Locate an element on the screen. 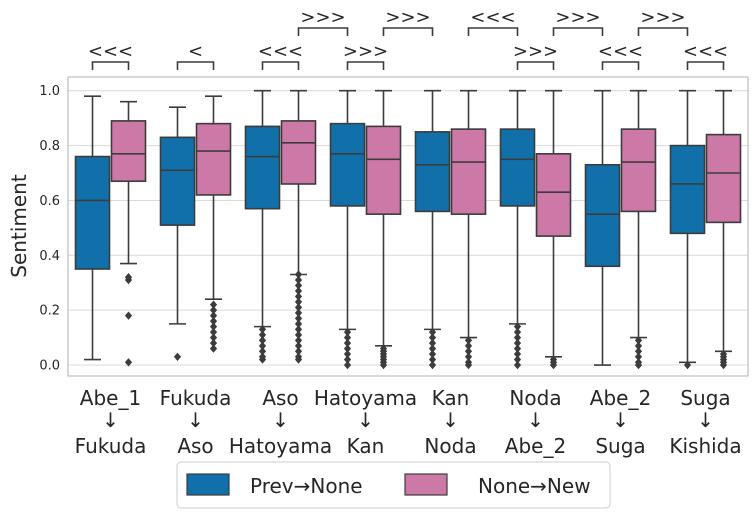 This screenshot has height=515, width=756. y-tick-label: 0.2 is located at coordinates (49, 311).